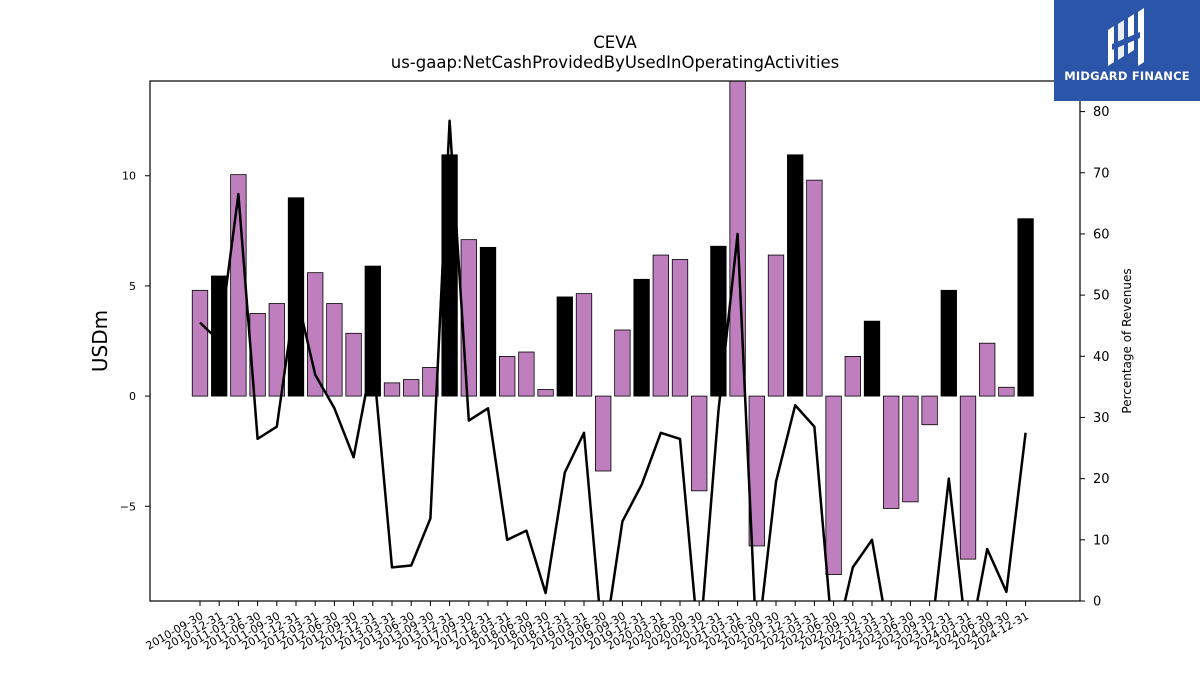  Describe the element at coordinates (1097, 602) in the screenshot. I see `y2-tick-label: 0` at that location.